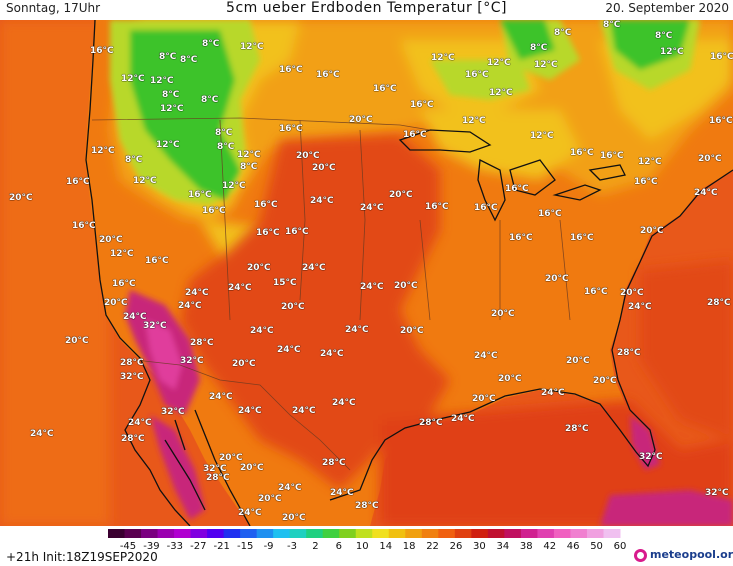 The width and height of the screenshot is (733, 566). I want to click on legend-tick: 30, so click(479, 546).